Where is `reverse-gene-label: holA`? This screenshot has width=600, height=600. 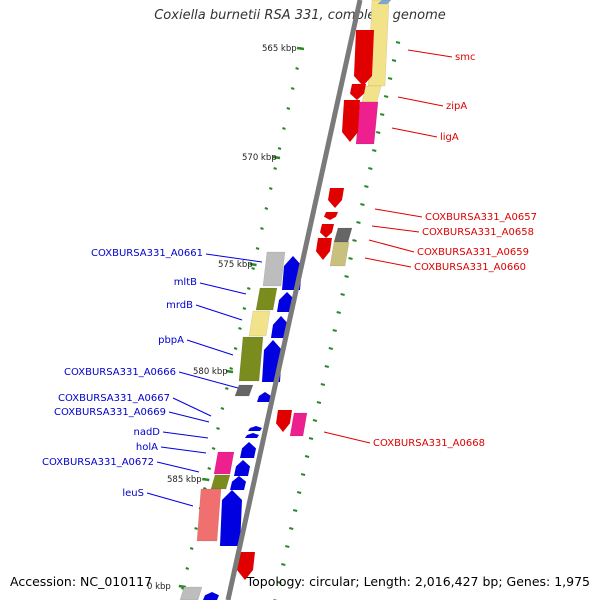 reverse-gene-label: holA is located at coordinates (147, 447).